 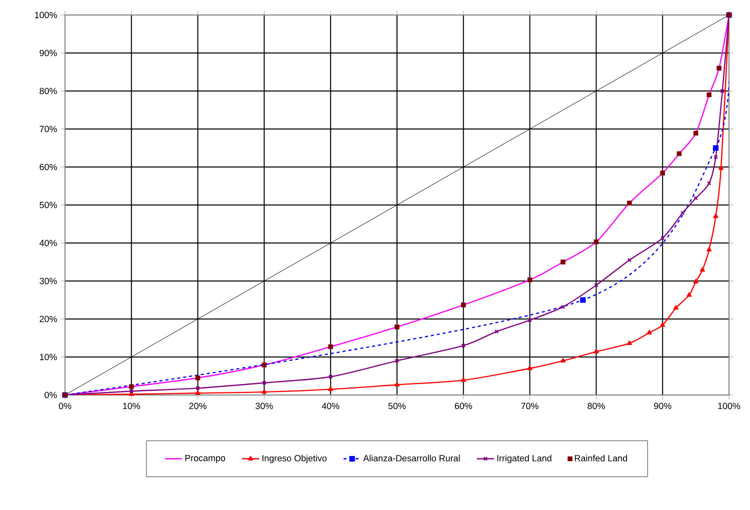 I want to click on legend-label: Rainfed Land, so click(x=600, y=458).